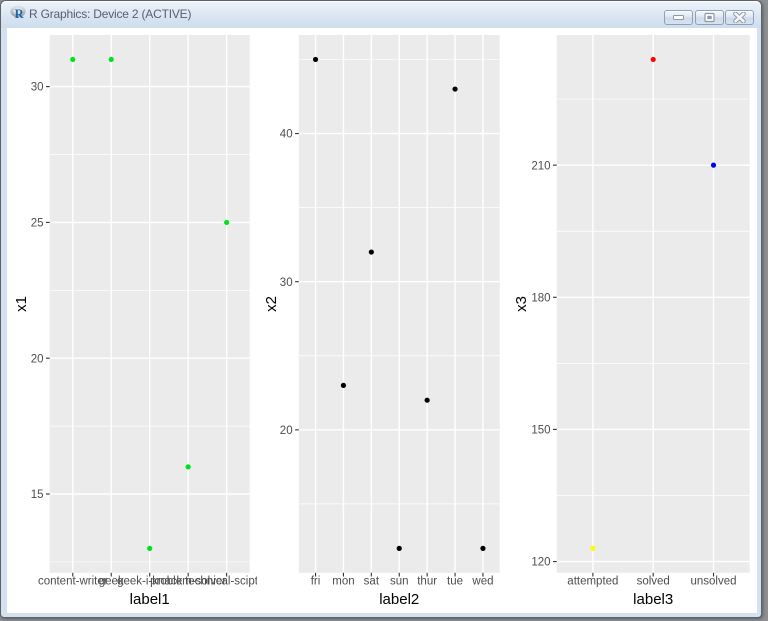  What do you see at coordinates (540, 298) in the screenshot?
I see `y-tick-label: 180` at bounding box center [540, 298].